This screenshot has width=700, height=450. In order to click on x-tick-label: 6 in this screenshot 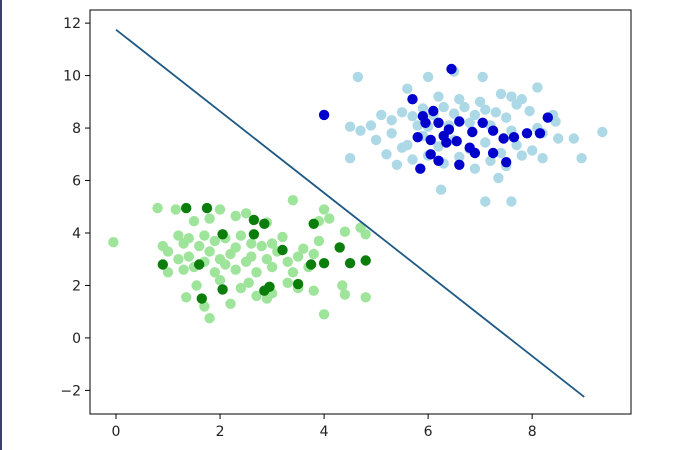, I will do `click(428, 432)`.